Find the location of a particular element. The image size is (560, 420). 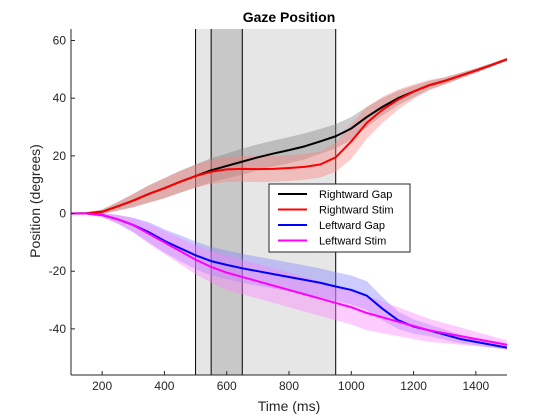

x-axis-label: Time (ms) is located at coordinates (289, 406).